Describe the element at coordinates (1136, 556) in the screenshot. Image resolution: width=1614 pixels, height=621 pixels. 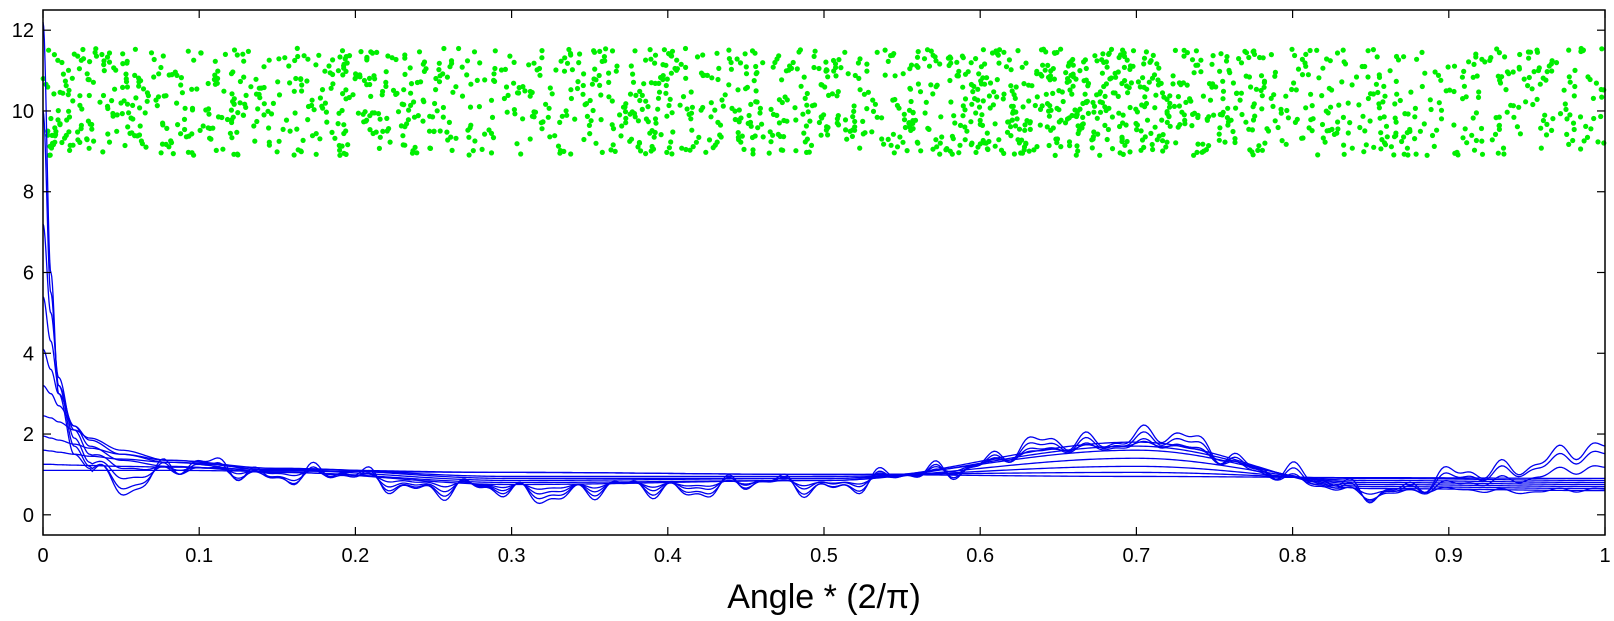
I see `x-tick-label: 0.7` at that location.